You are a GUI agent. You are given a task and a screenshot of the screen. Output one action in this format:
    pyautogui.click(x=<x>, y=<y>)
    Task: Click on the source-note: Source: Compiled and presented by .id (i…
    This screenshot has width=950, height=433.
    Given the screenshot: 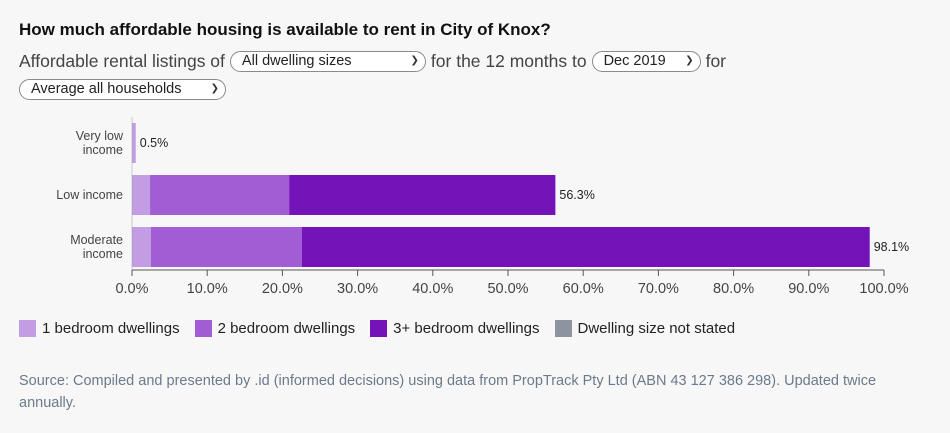 What is the action you would take?
    pyautogui.click(x=448, y=392)
    